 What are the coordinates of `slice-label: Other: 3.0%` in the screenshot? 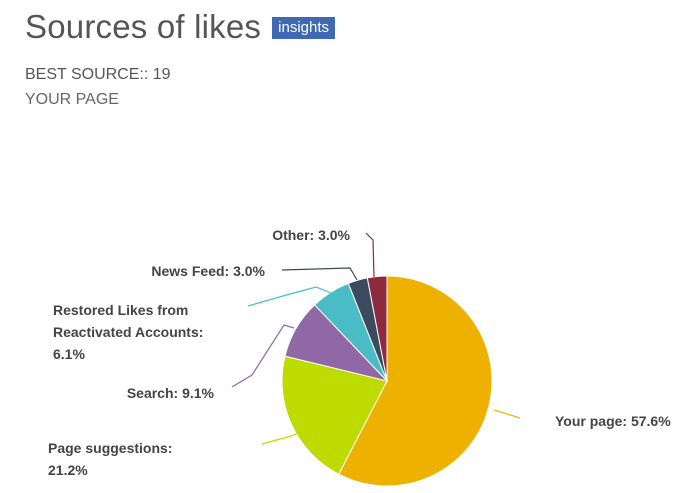 It's located at (311, 235).